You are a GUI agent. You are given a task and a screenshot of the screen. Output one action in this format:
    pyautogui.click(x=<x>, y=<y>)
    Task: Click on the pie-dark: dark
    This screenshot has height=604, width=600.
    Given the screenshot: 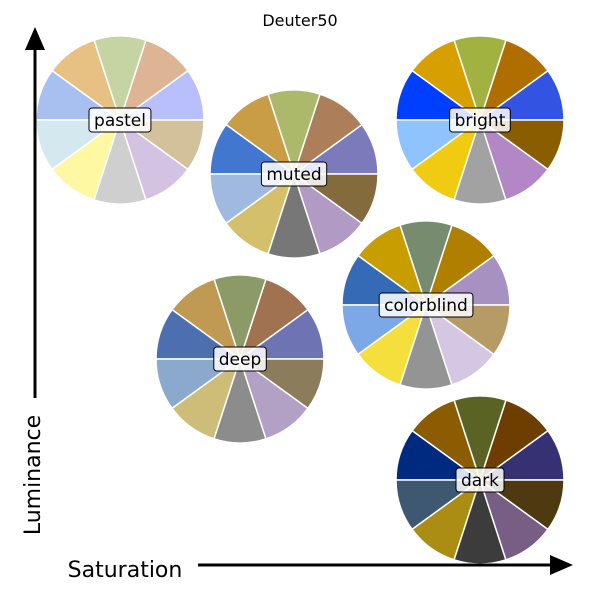 What is the action you would take?
    pyautogui.click(x=480, y=480)
    